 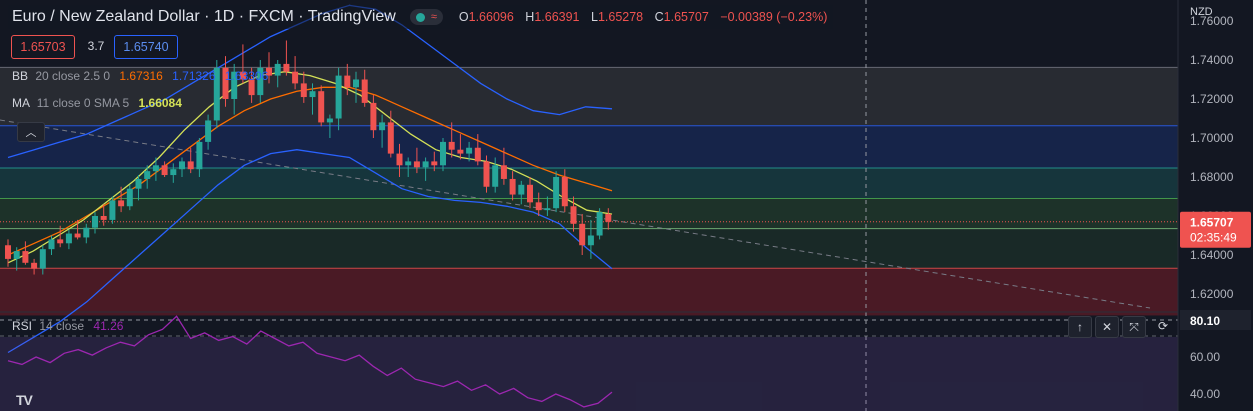 What do you see at coordinates (310, 361) in the screenshot?
I see `rsi-line` at bounding box center [310, 361].